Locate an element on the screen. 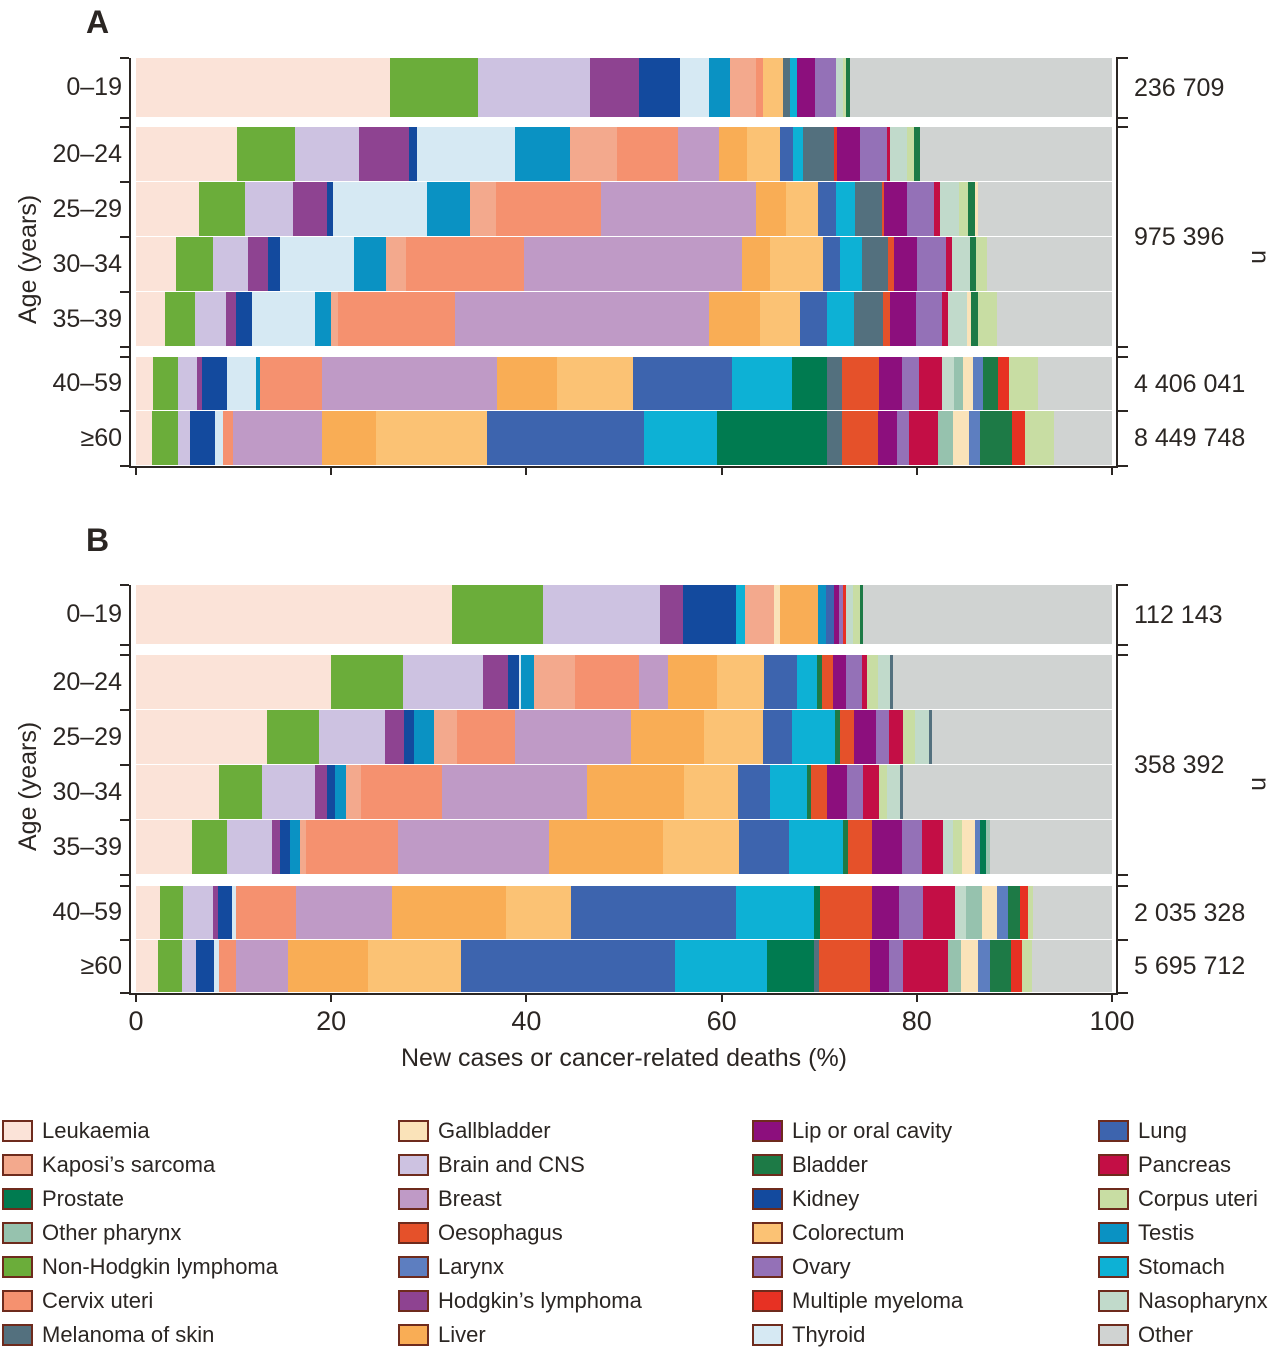  right-axis-title: n is located at coordinates (1260, 784).